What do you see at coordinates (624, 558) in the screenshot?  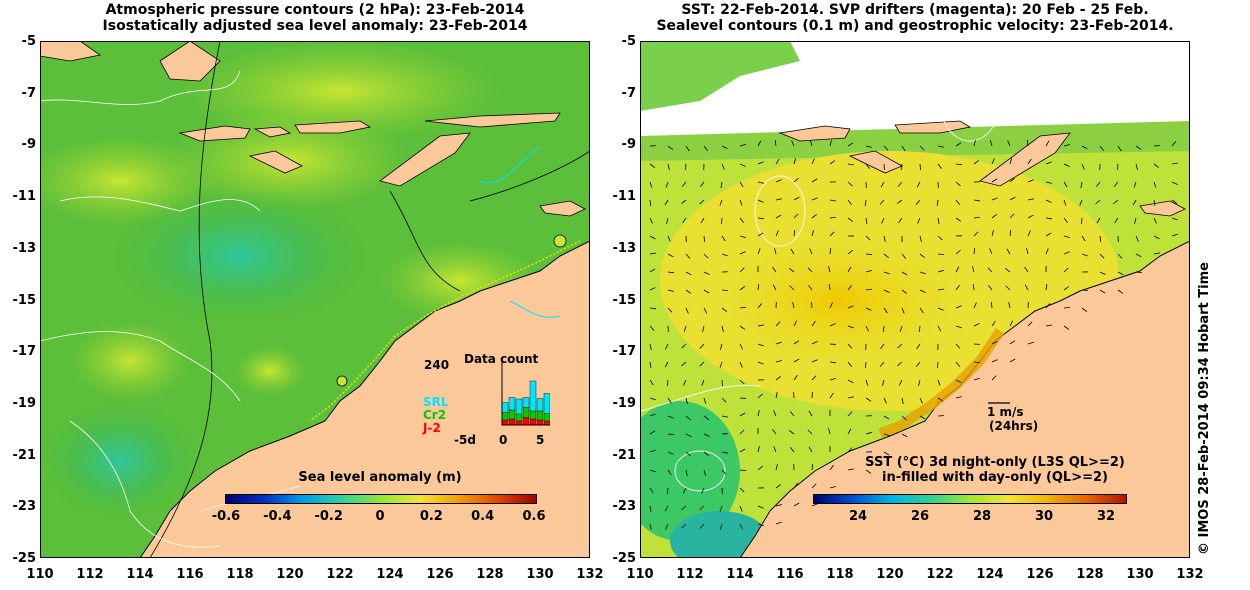 I see `right-ytick: -25` at bounding box center [624, 558].